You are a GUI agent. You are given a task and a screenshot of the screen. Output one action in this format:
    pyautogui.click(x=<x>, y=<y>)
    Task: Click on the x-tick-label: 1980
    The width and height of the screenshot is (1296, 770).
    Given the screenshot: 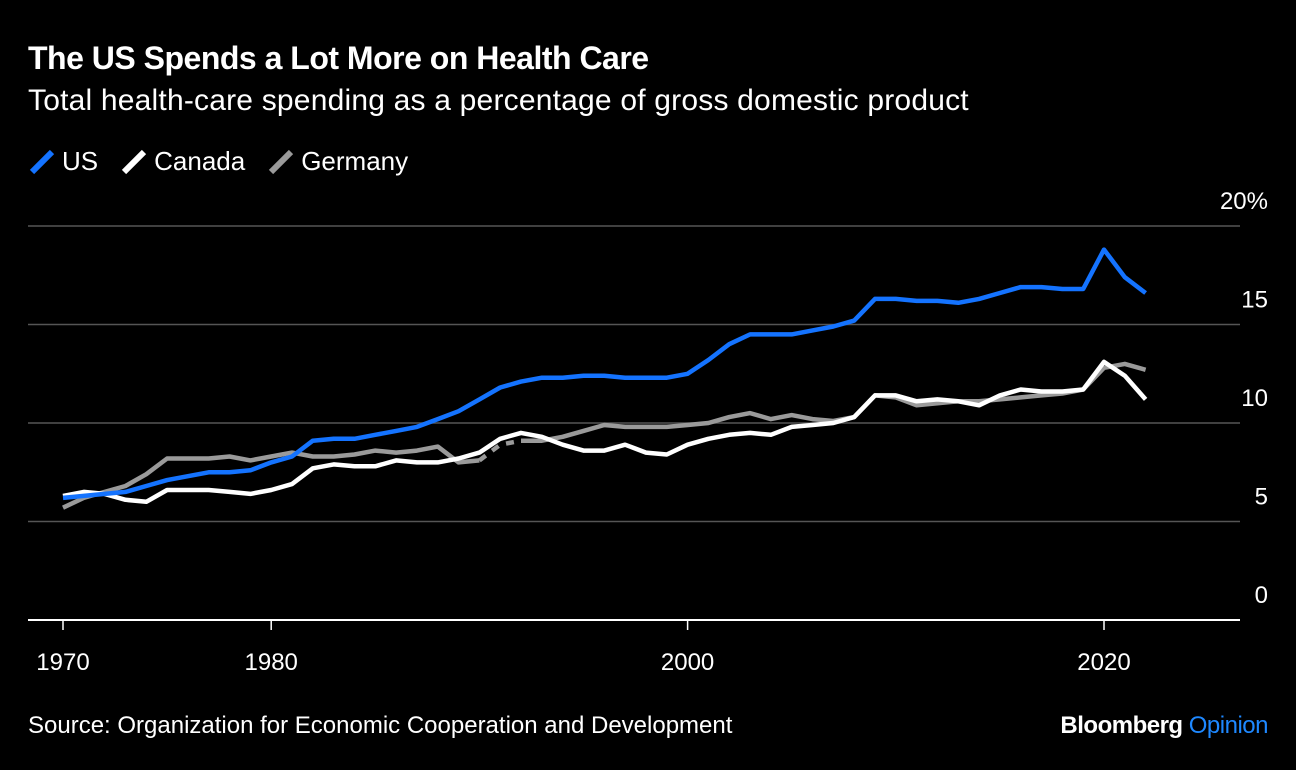 What is the action you would take?
    pyautogui.click(x=271, y=662)
    